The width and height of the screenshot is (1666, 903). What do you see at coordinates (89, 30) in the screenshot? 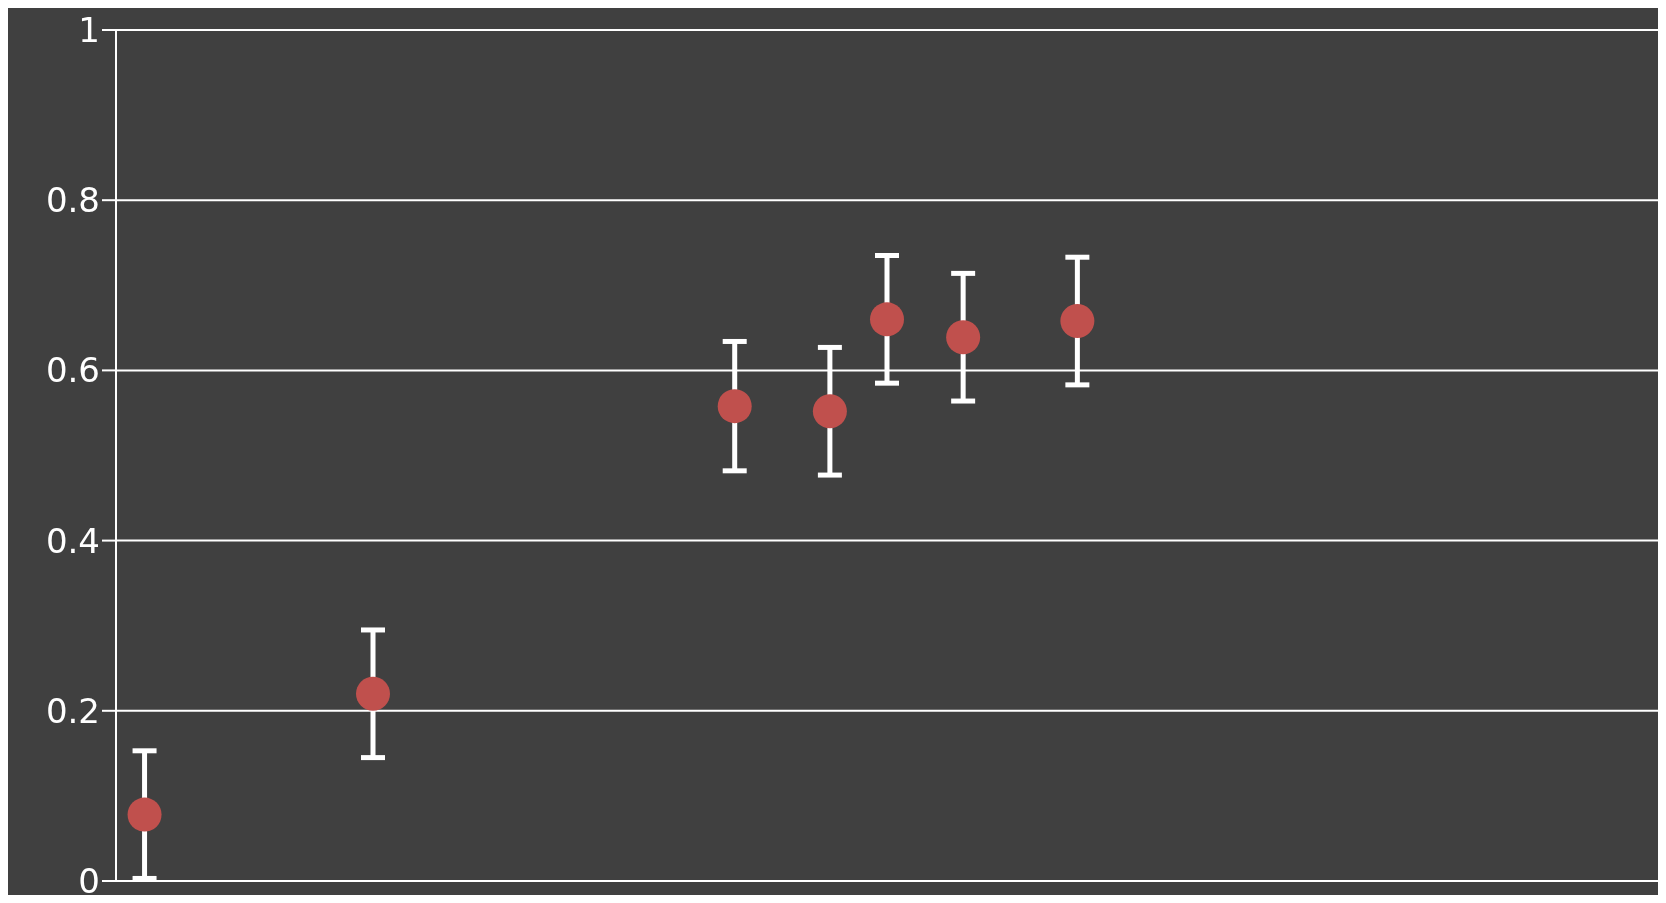
I see `y-tick-label: 1` at bounding box center [89, 30].